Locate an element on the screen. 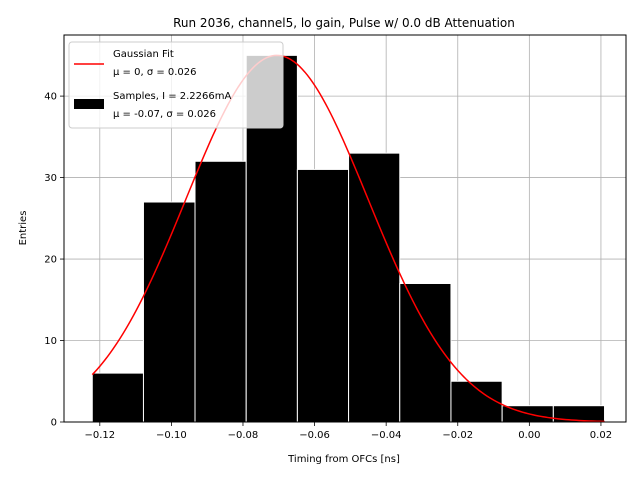  y-axis-label: Entries is located at coordinates (23, 228).